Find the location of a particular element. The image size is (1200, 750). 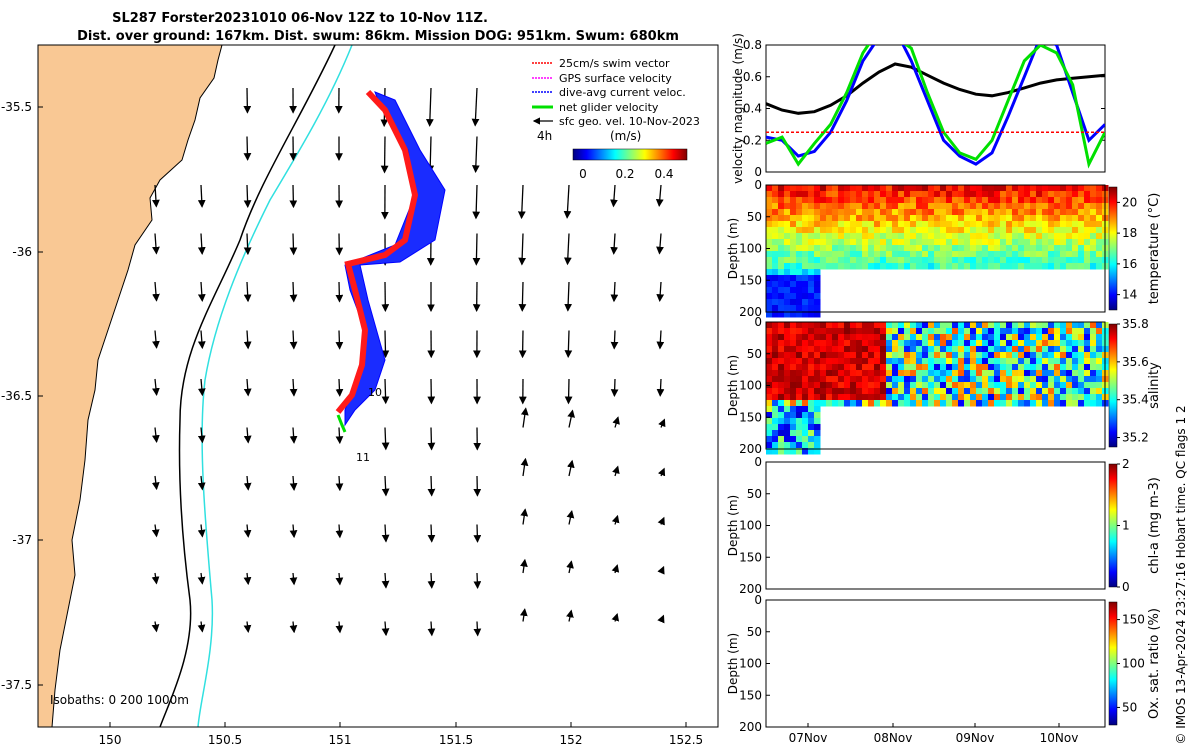

svg-text: net glider velocity is located at coordinates (609, 107).